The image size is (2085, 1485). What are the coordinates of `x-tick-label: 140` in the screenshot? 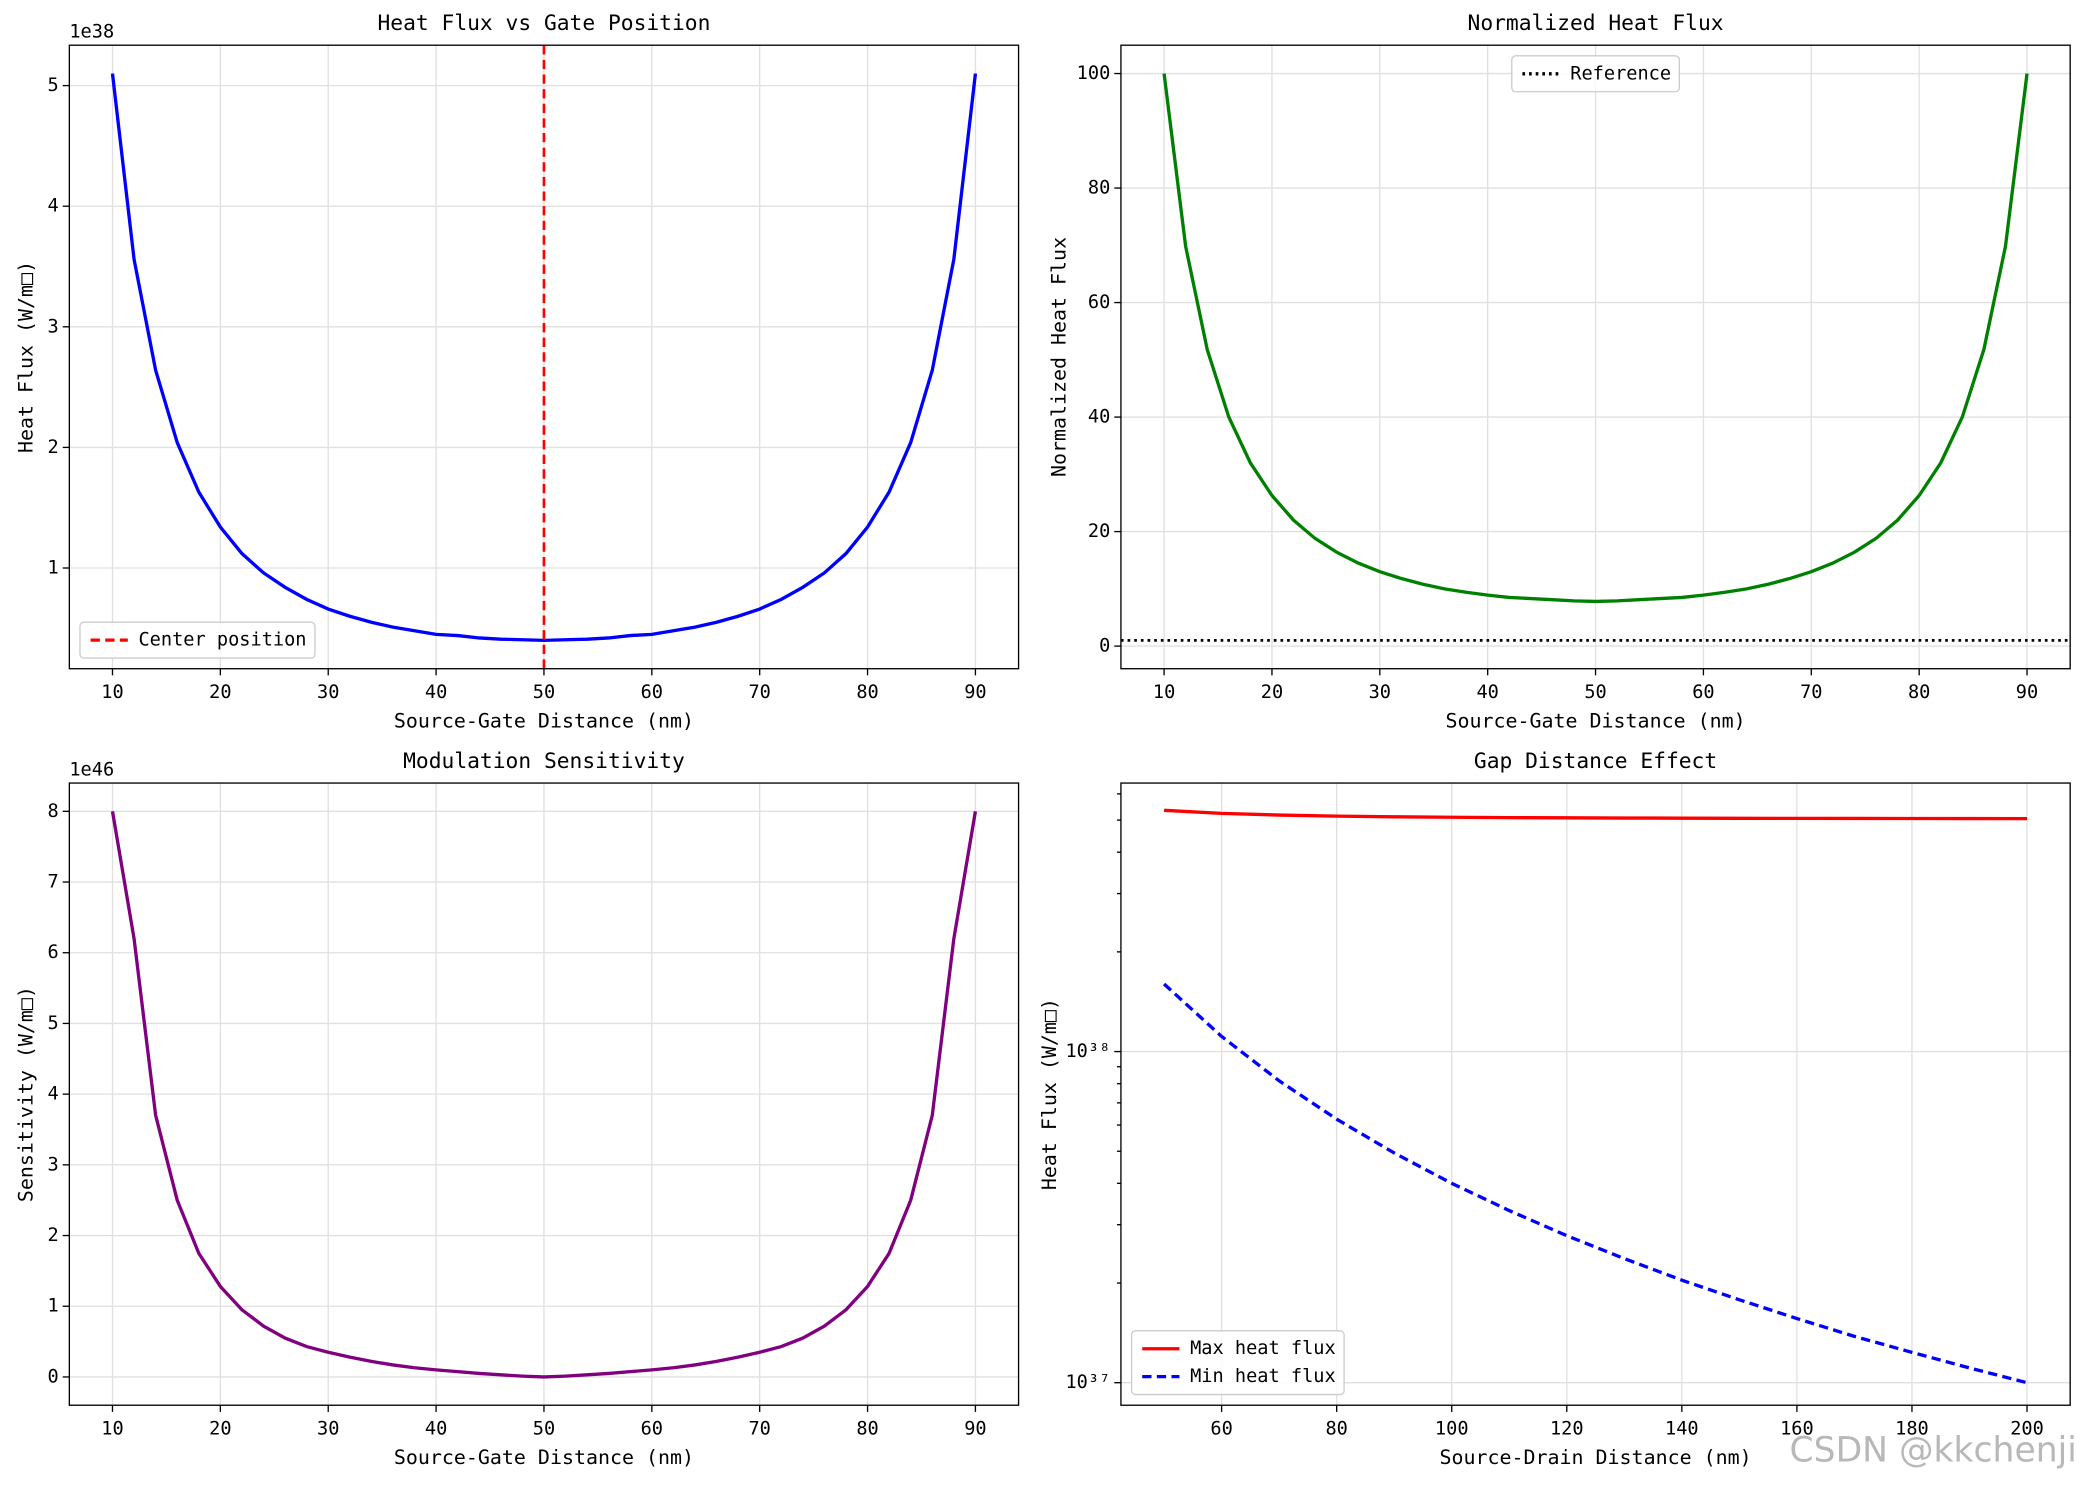 It's located at (1682, 1429).